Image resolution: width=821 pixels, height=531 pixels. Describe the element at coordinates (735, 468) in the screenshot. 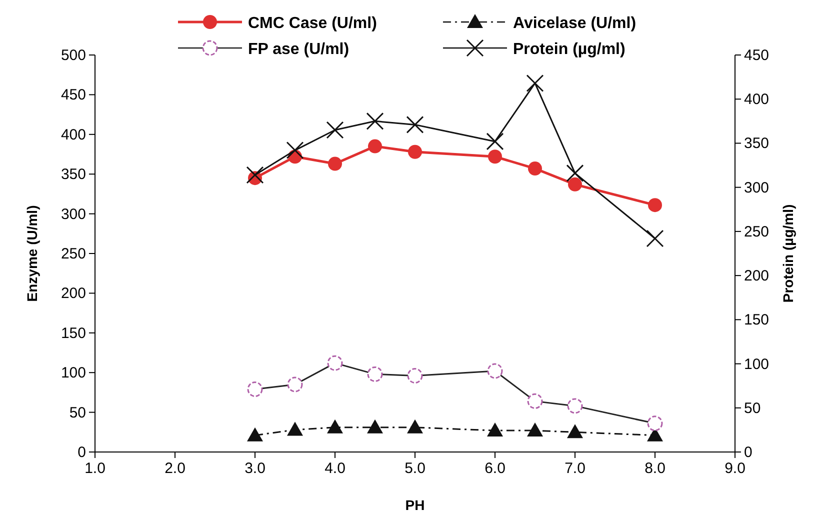

I see `x-tick-label: 9.0` at that location.